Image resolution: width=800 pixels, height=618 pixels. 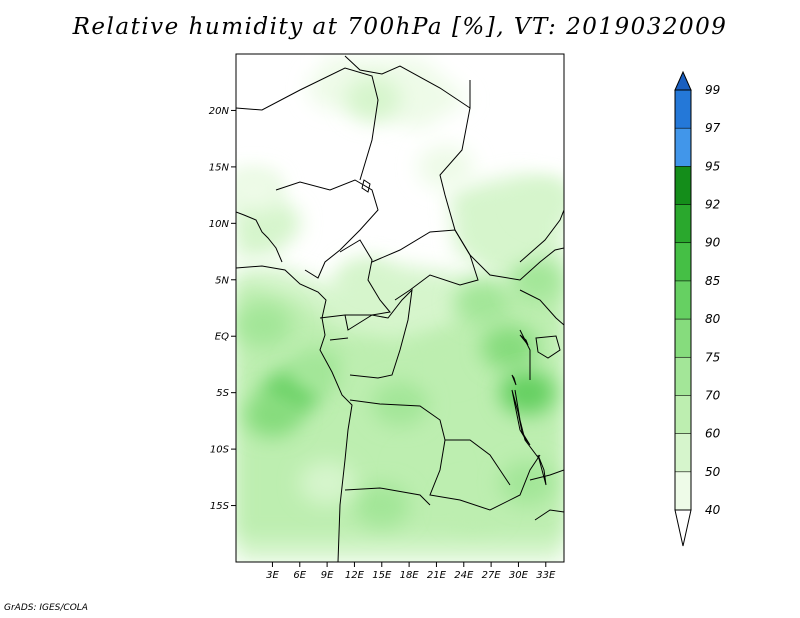 I want to click on colorbar: 40 50 60 70 75 80 85 90 92 95 97 99, so click(x=697, y=308).